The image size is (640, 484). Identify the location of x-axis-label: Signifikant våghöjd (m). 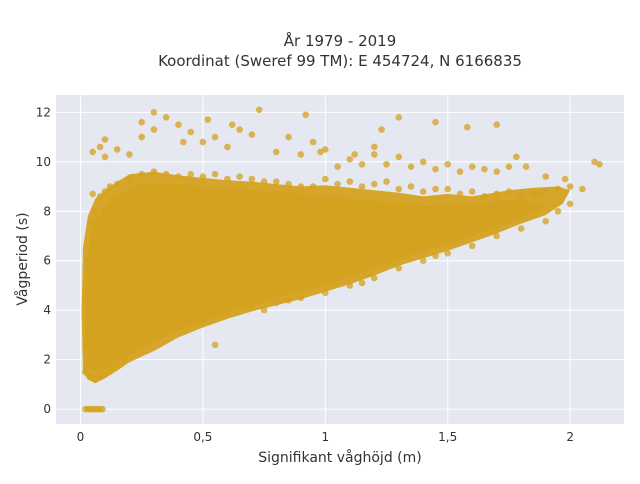
(339, 457).